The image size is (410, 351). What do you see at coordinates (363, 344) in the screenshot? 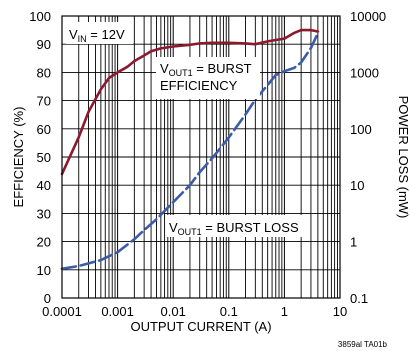
I see `figure-id: 3859al TA01b` at bounding box center [363, 344].